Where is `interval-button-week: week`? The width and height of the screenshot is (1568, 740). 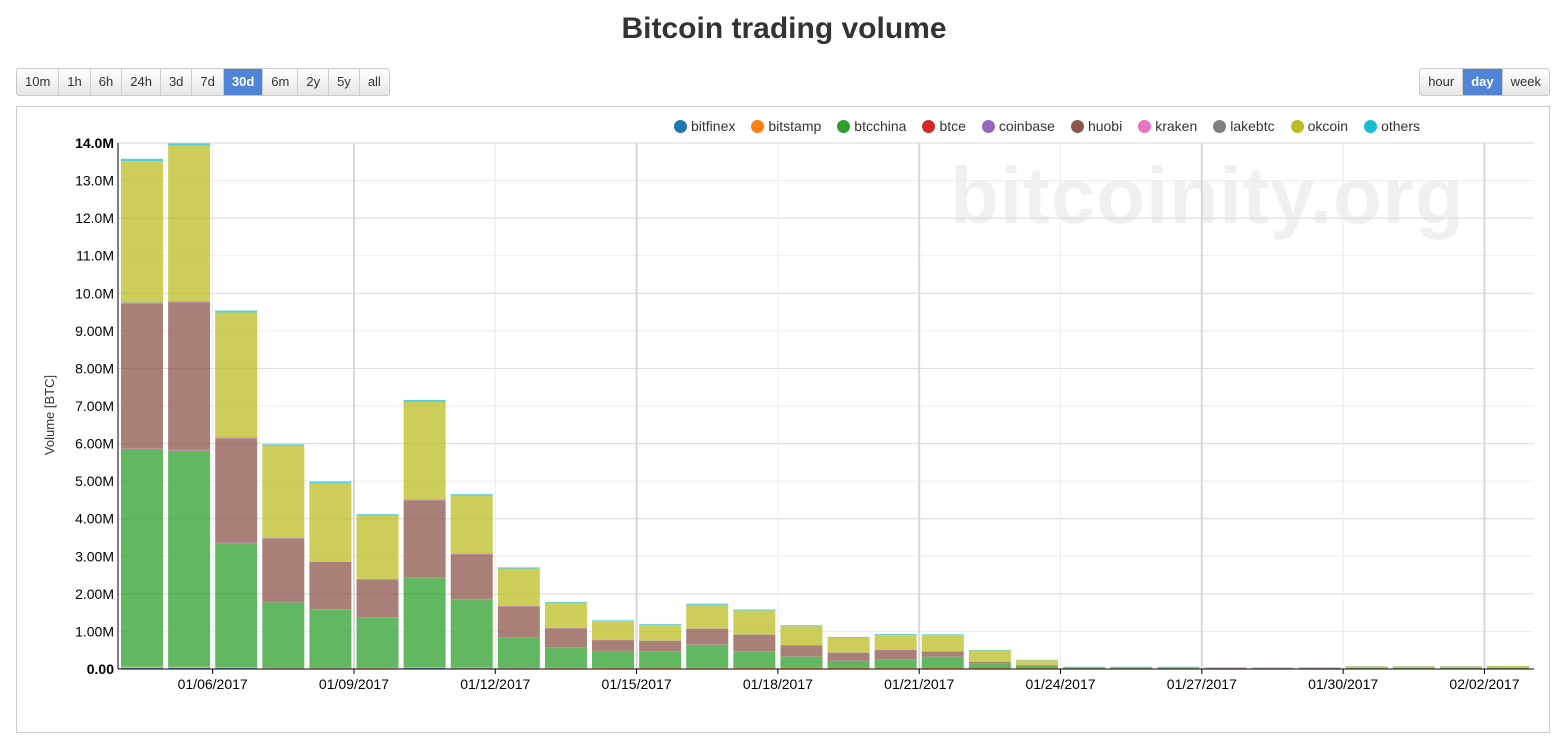 interval-button-week: week is located at coordinates (1525, 81).